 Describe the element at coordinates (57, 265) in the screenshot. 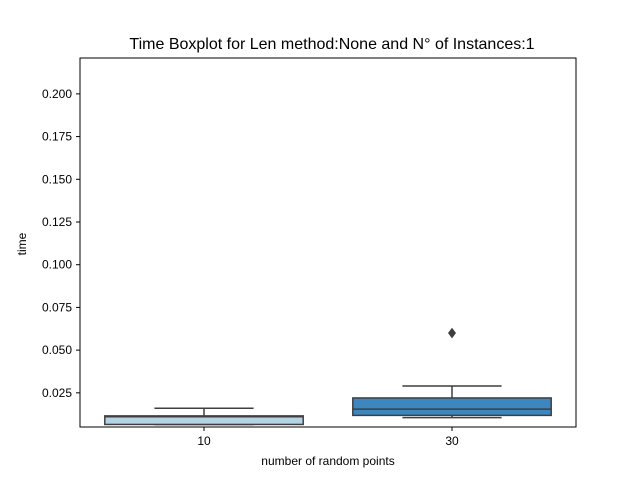

I see `y-tick-label: 0.100` at that location.